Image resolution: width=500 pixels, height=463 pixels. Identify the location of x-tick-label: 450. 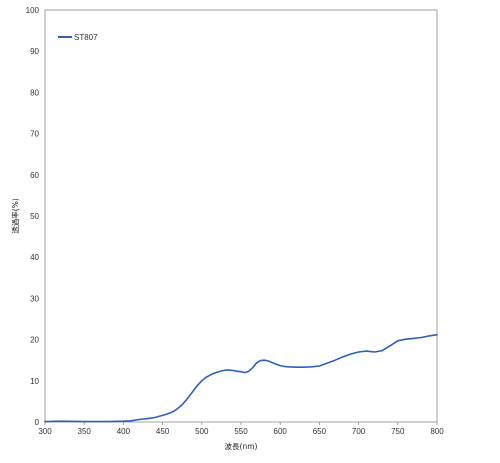
(163, 431).